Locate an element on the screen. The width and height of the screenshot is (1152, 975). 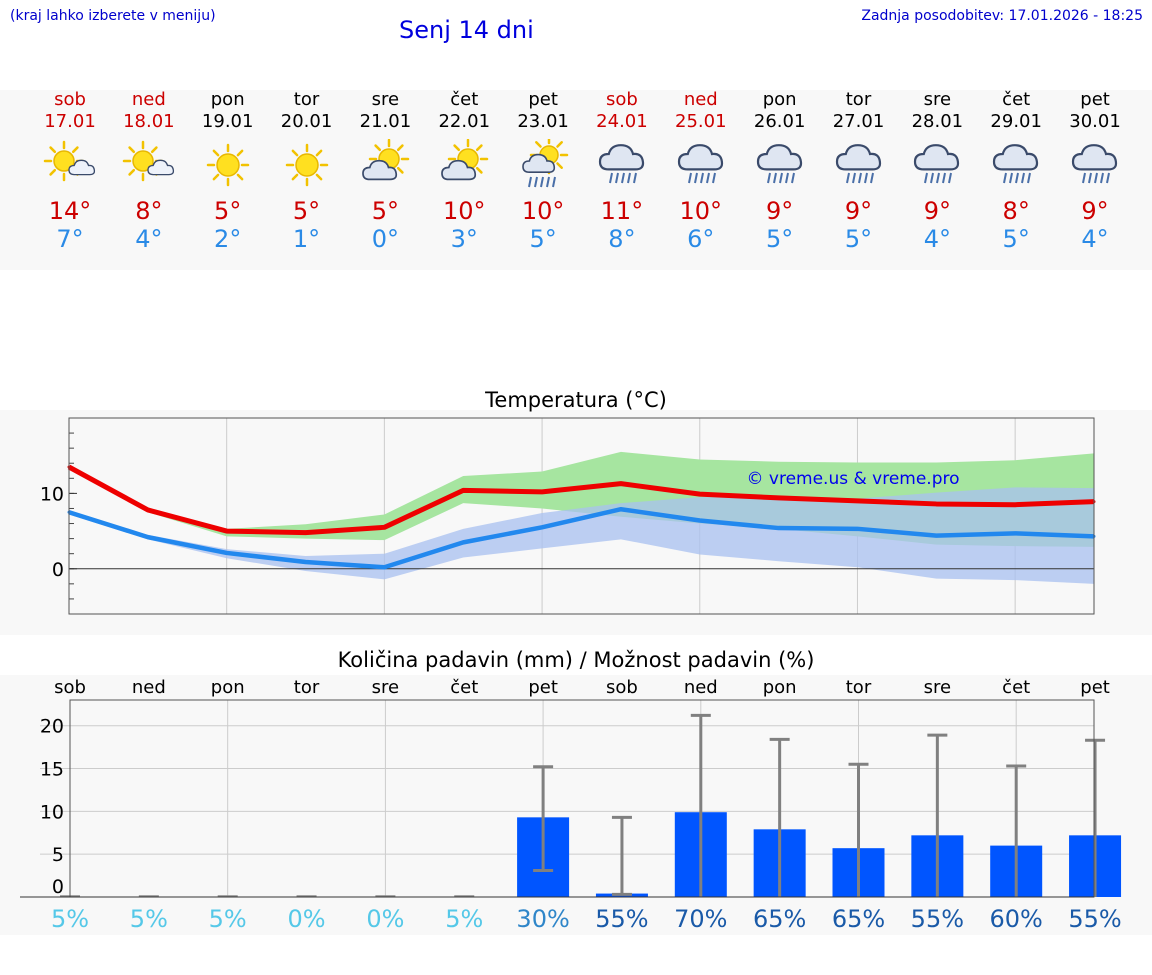
day-column: ned 25.01 10° 6° is located at coordinates (701, 171).